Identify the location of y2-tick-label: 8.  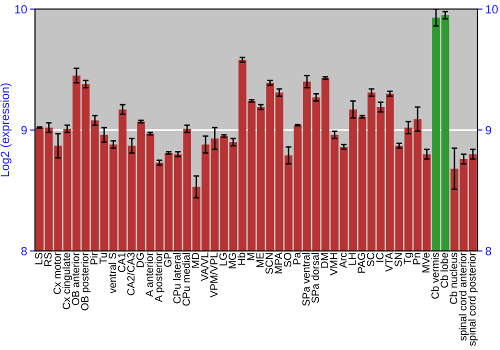
(489, 251).